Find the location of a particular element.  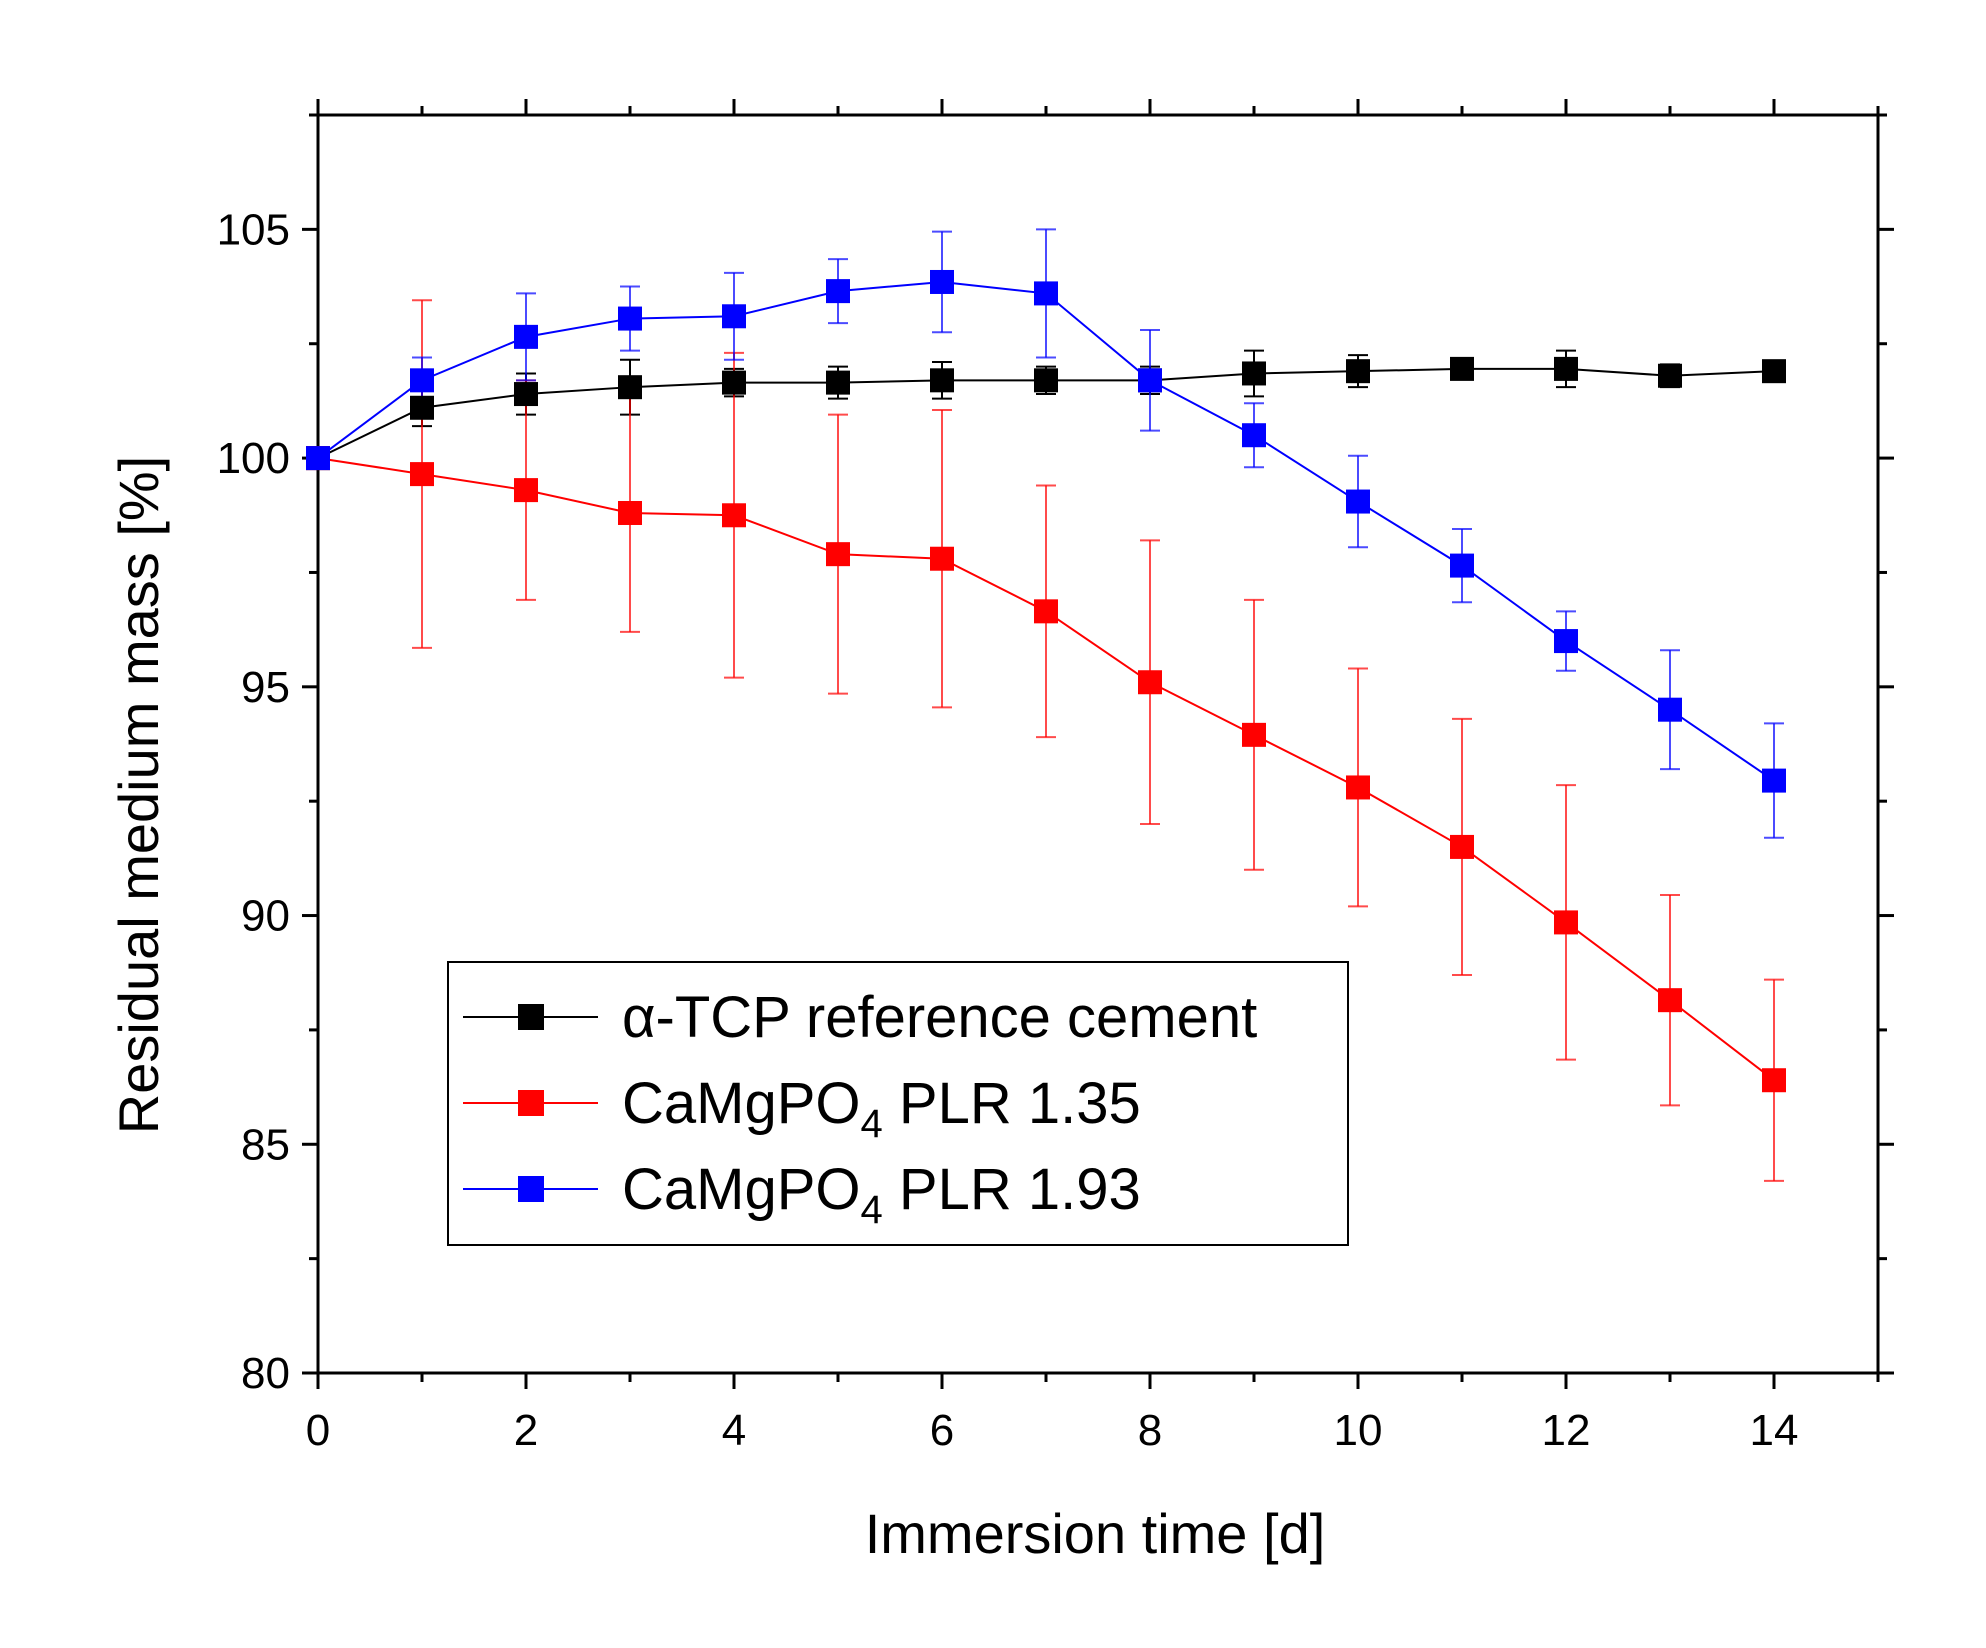

legend-label-alpha-tcp: α-TCP reference cement is located at coordinates (939, 1017).